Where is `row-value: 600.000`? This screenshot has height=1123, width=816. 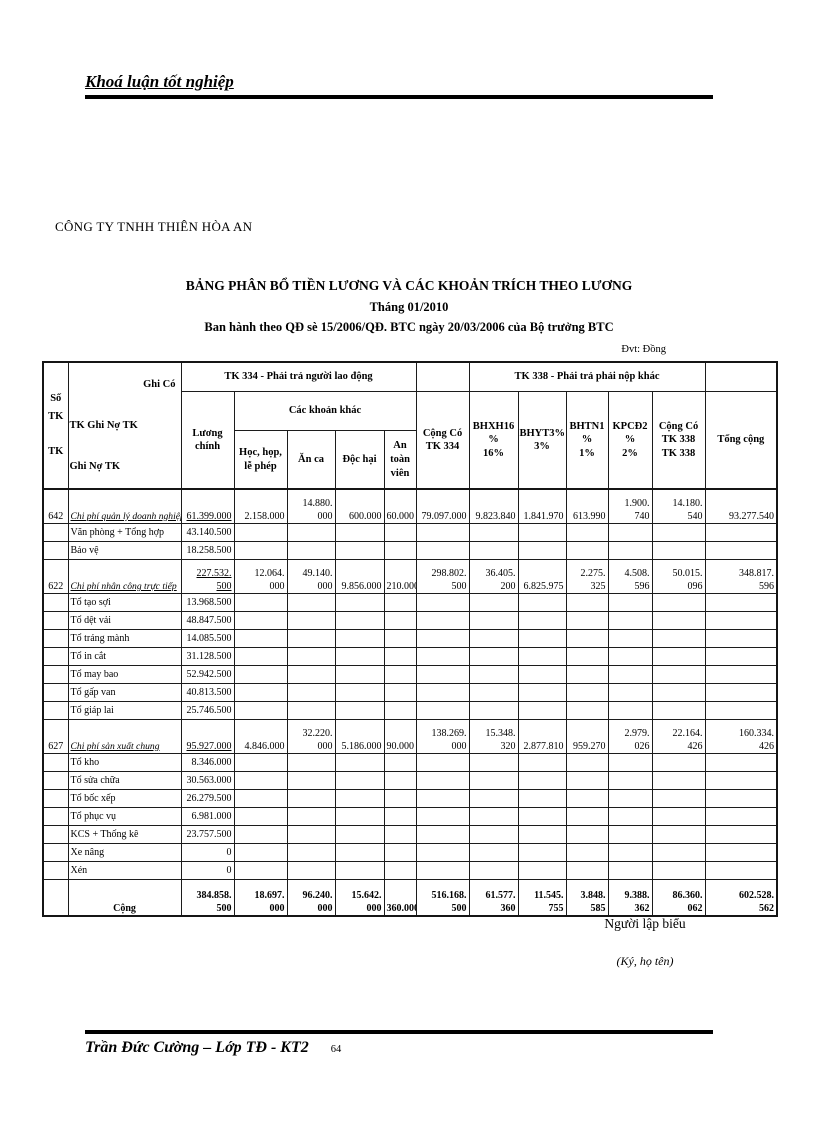
row-value: 600.000 is located at coordinates (359, 506).